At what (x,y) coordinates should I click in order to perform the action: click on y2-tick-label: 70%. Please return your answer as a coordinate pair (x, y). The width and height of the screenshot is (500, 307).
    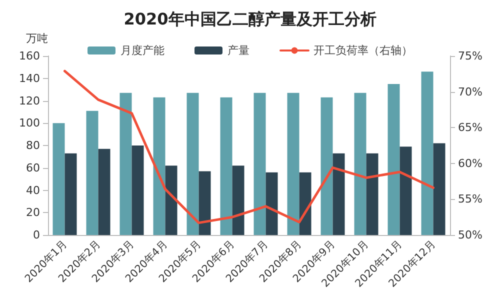
    Looking at the image, I should click on (470, 91).